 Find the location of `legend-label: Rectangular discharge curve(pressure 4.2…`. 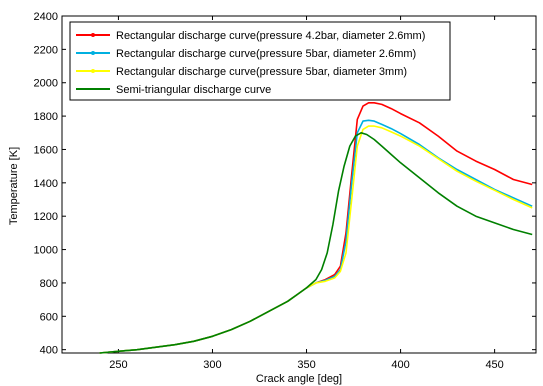

legend-label: Rectangular discharge curve(pressure 4.2… is located at coordinates (270, 36).